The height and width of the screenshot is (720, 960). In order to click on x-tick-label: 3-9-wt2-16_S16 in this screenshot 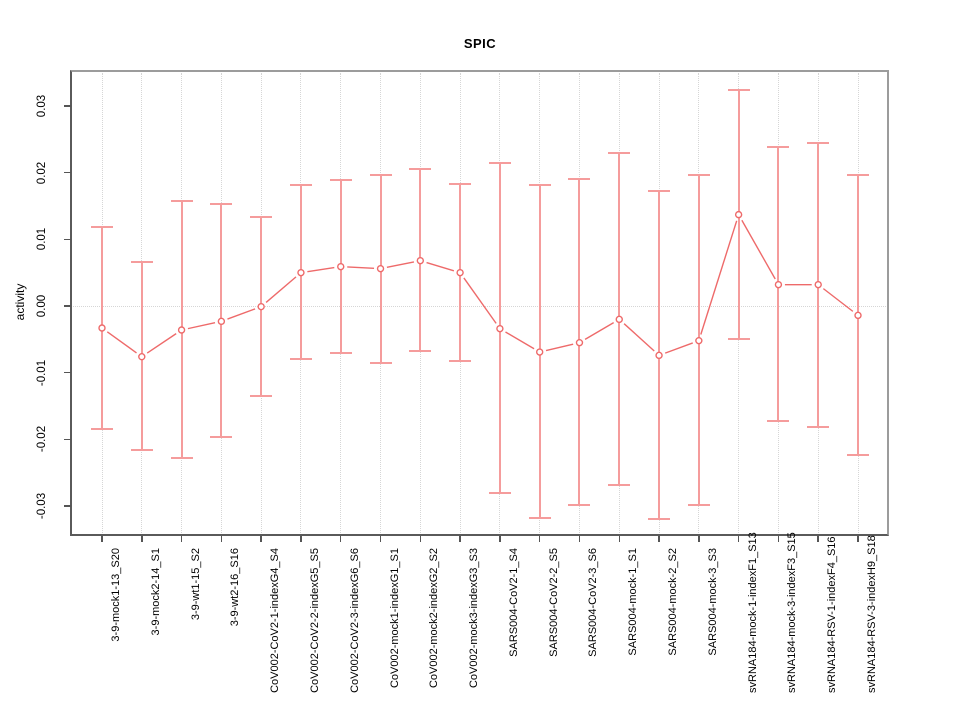, I will do `click(235, 587)`.